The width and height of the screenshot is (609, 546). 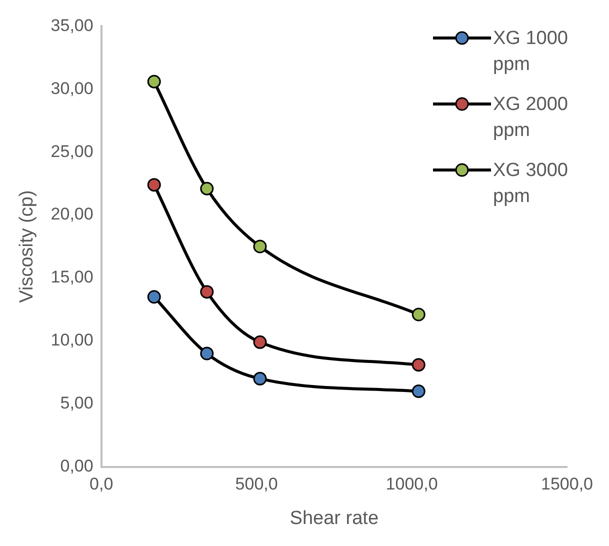 I want to click on y-axis-title: Viscosity (cp), so click(x=27, y=246).